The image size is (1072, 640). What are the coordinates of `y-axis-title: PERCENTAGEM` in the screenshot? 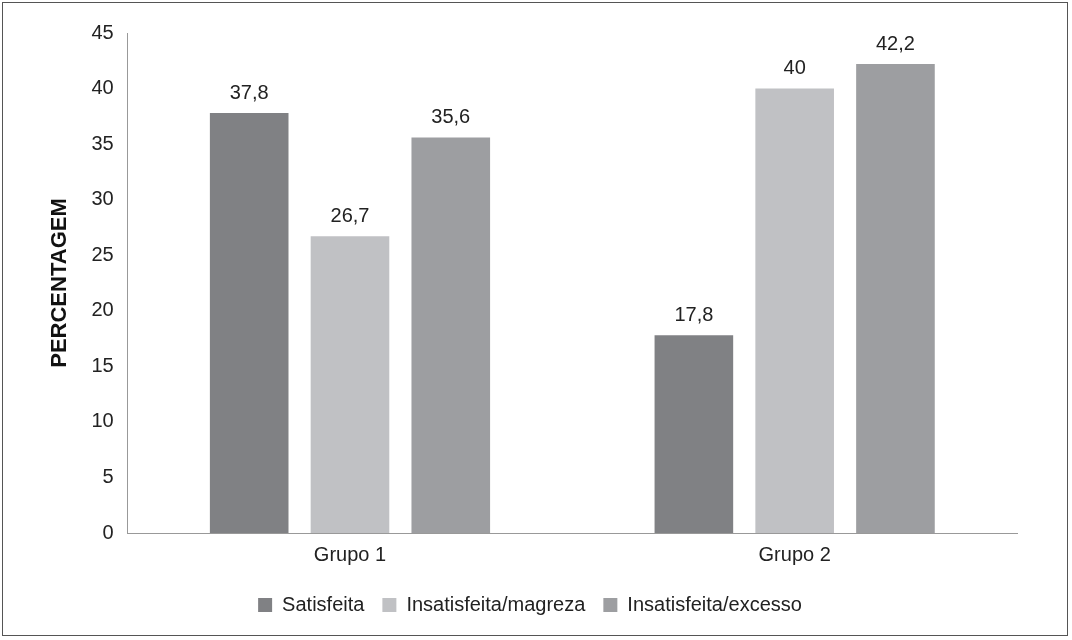 It's located at (59, 283).